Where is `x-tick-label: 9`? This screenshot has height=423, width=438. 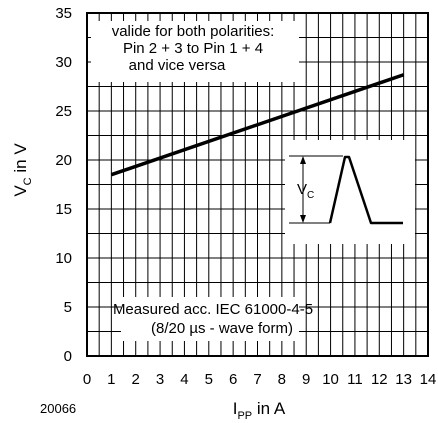 x-tick-label: 9 is located at coordinates (306, 379).